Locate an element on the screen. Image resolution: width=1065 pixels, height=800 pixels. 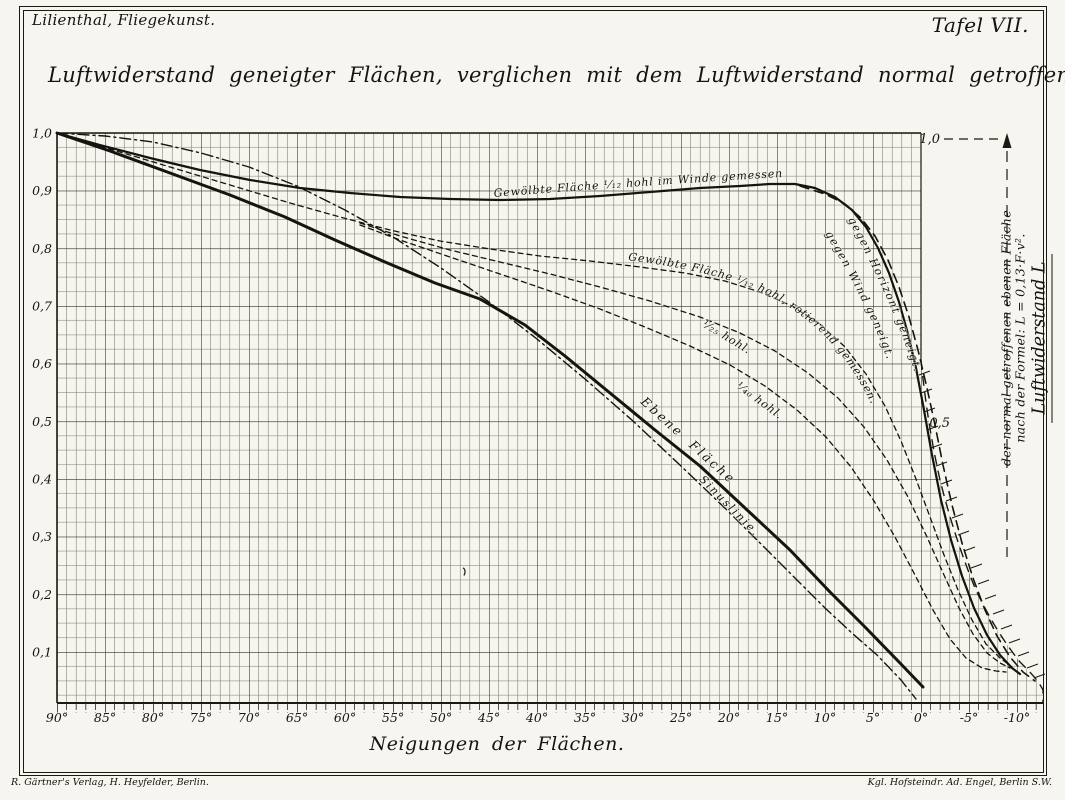
y-tick-label: 0,3 is located at coordinates (42, 536).